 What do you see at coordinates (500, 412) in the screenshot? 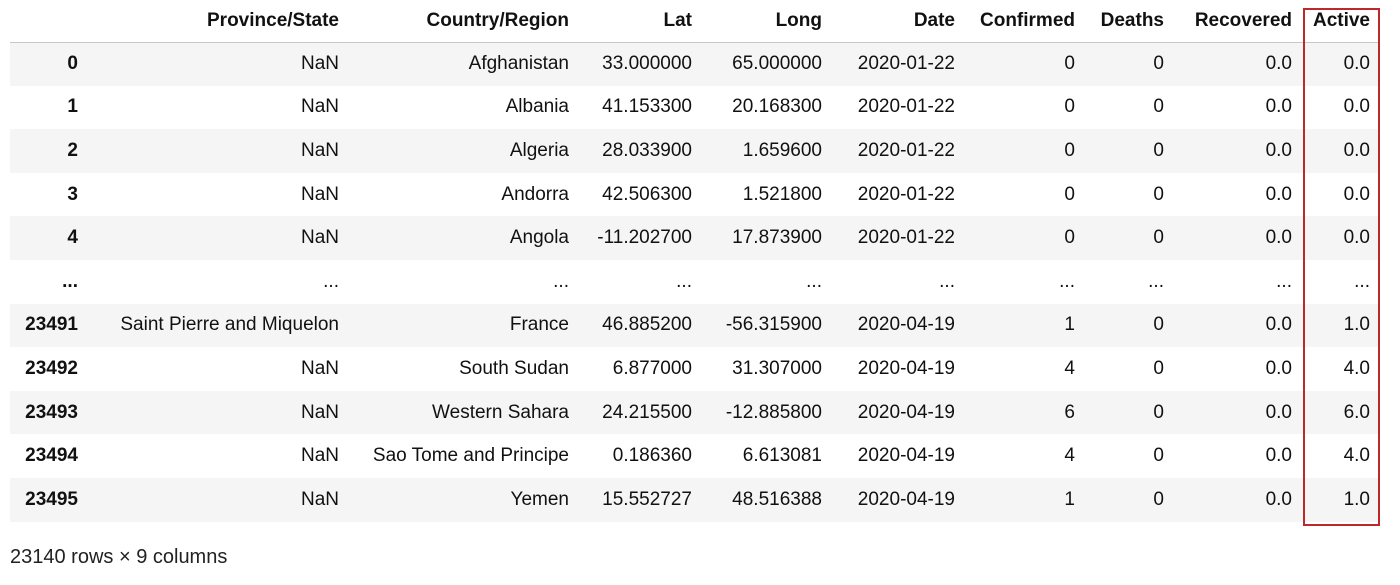
I see `cell-country-region: Western Sahara` at bounding box center [500, 412].